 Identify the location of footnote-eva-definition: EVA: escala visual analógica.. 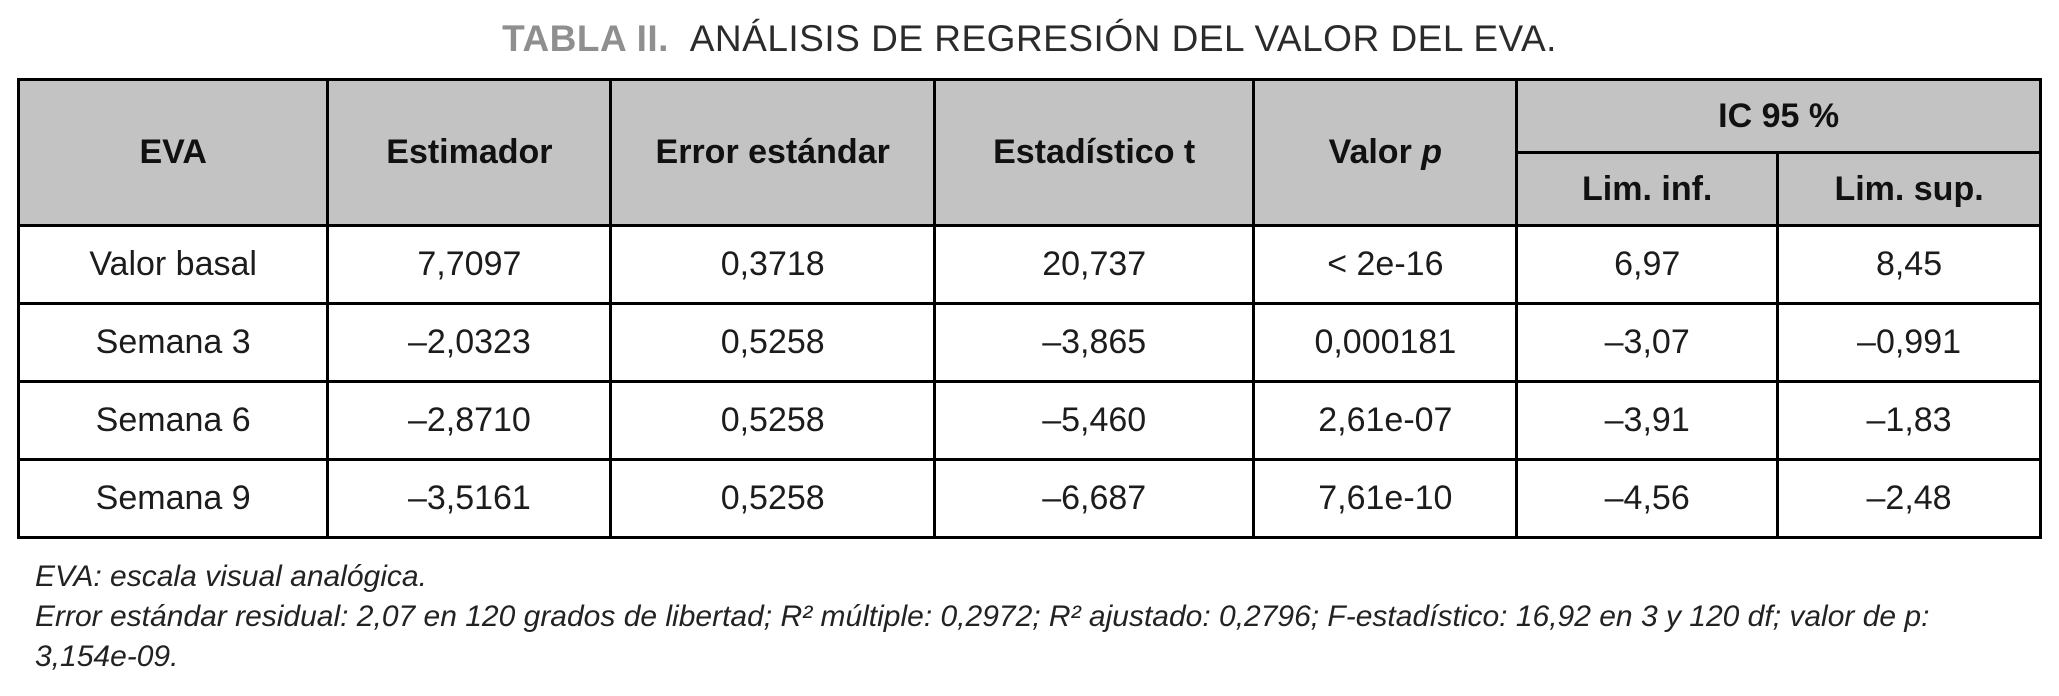
(231, 576).